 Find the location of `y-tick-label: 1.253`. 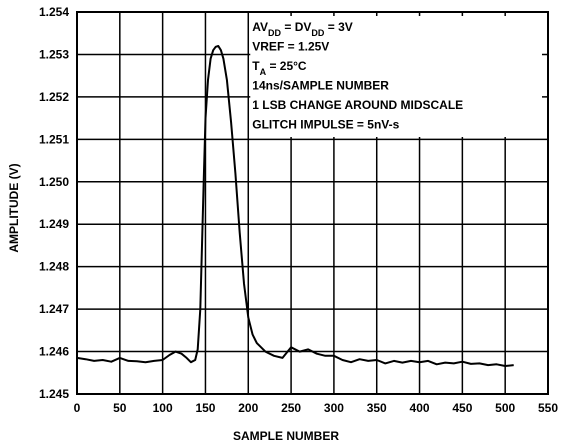

y-tick-label: 1.253 is located at coordinates (54, 54).